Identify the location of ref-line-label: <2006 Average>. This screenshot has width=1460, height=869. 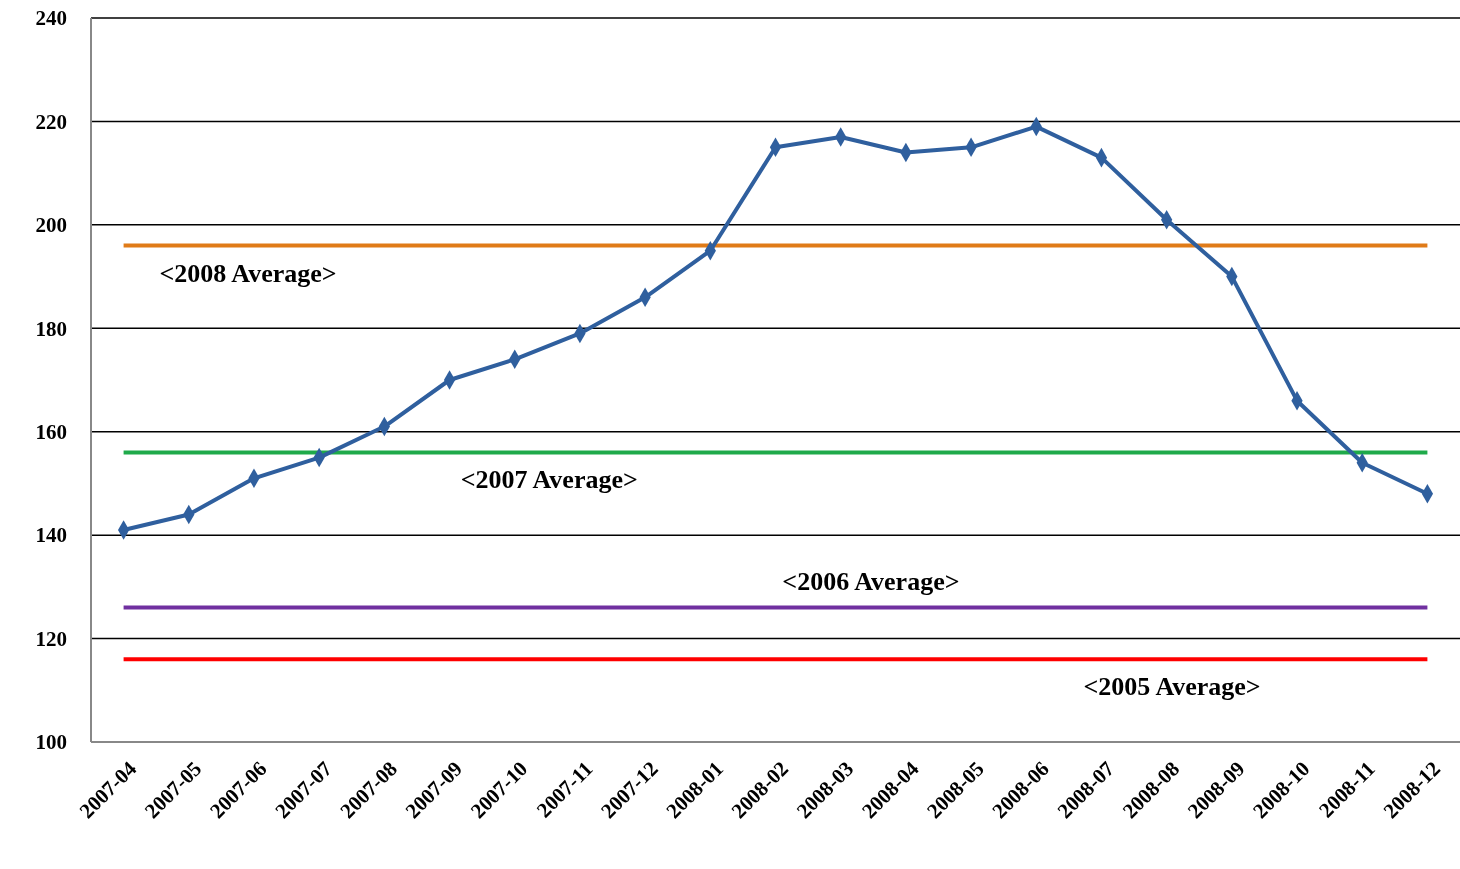
(871, 581).